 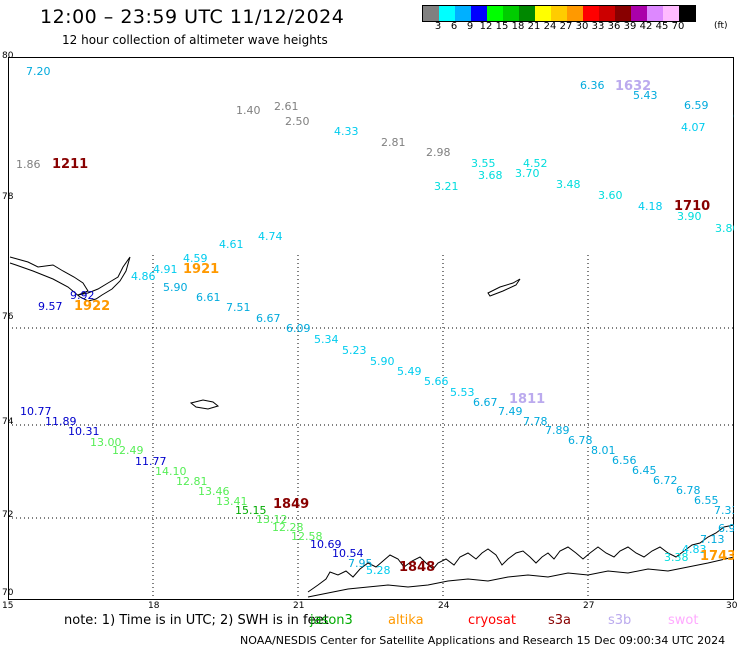 What do you see at coordinates (406, 620) in the screenshot?
I see `satellite-legend-item: altika` at bounding box center [406, 620].